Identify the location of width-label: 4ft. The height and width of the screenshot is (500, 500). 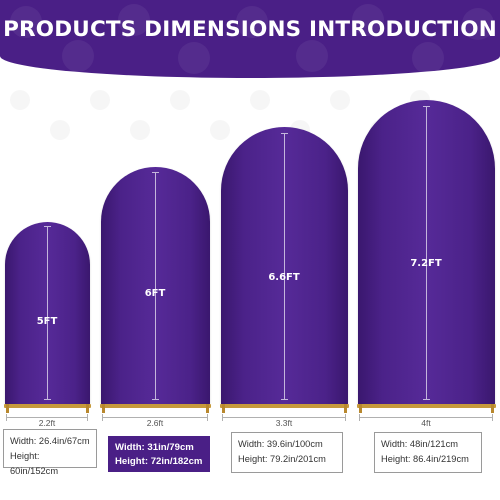
(426, 423).